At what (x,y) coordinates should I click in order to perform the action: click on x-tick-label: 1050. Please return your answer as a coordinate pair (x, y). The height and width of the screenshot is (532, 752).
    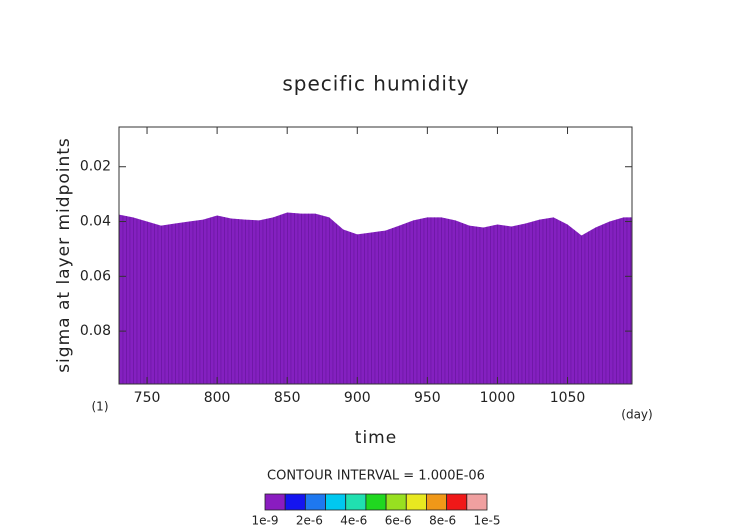
    Looking at the image, I should click on (568, 398).